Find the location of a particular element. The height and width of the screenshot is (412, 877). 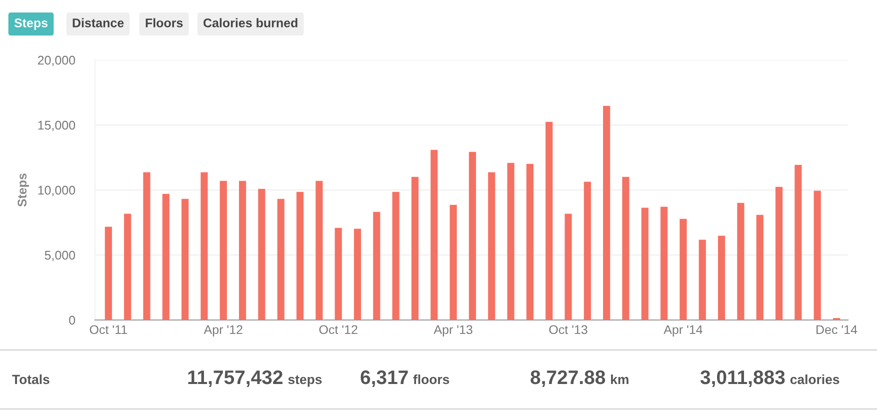

y-tick-label: 5,000 is located at coordinates (60, 256).